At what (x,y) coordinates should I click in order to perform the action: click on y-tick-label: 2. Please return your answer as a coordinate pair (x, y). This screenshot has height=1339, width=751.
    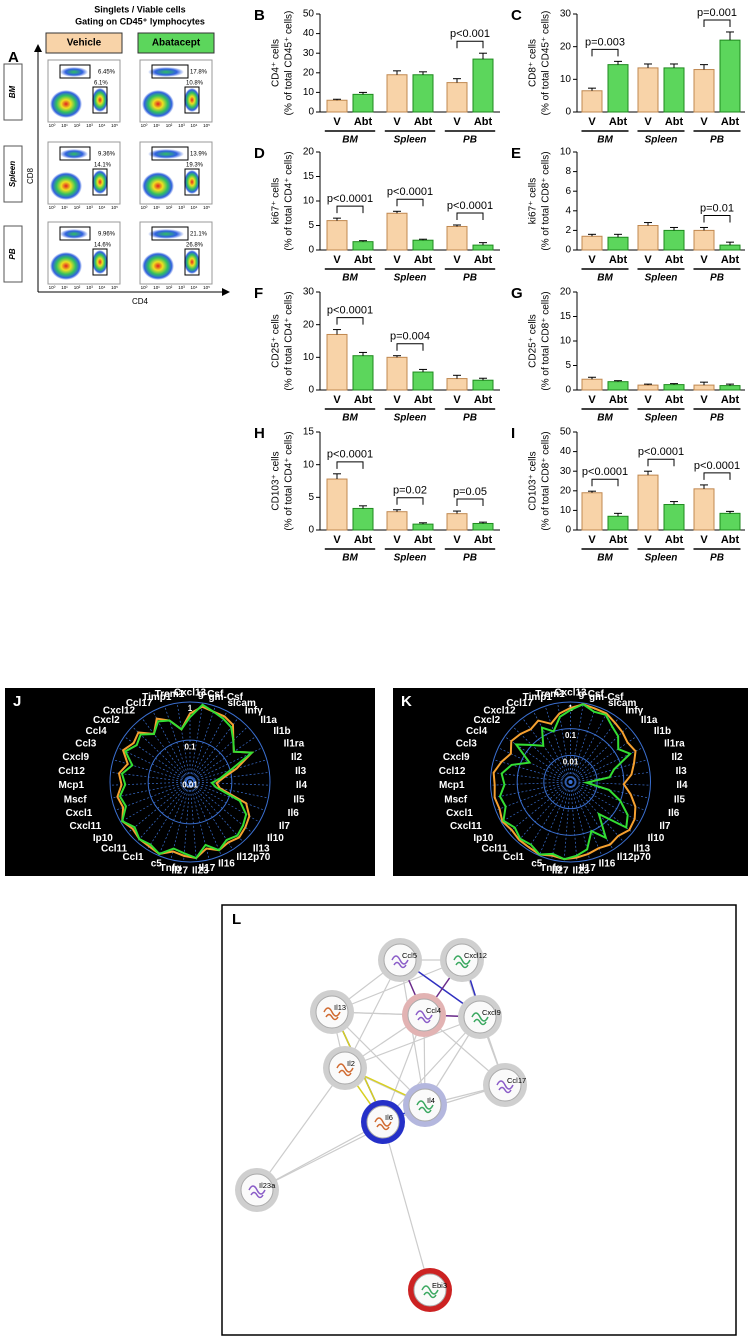
    Looking at the image, I should click on (568, 230).